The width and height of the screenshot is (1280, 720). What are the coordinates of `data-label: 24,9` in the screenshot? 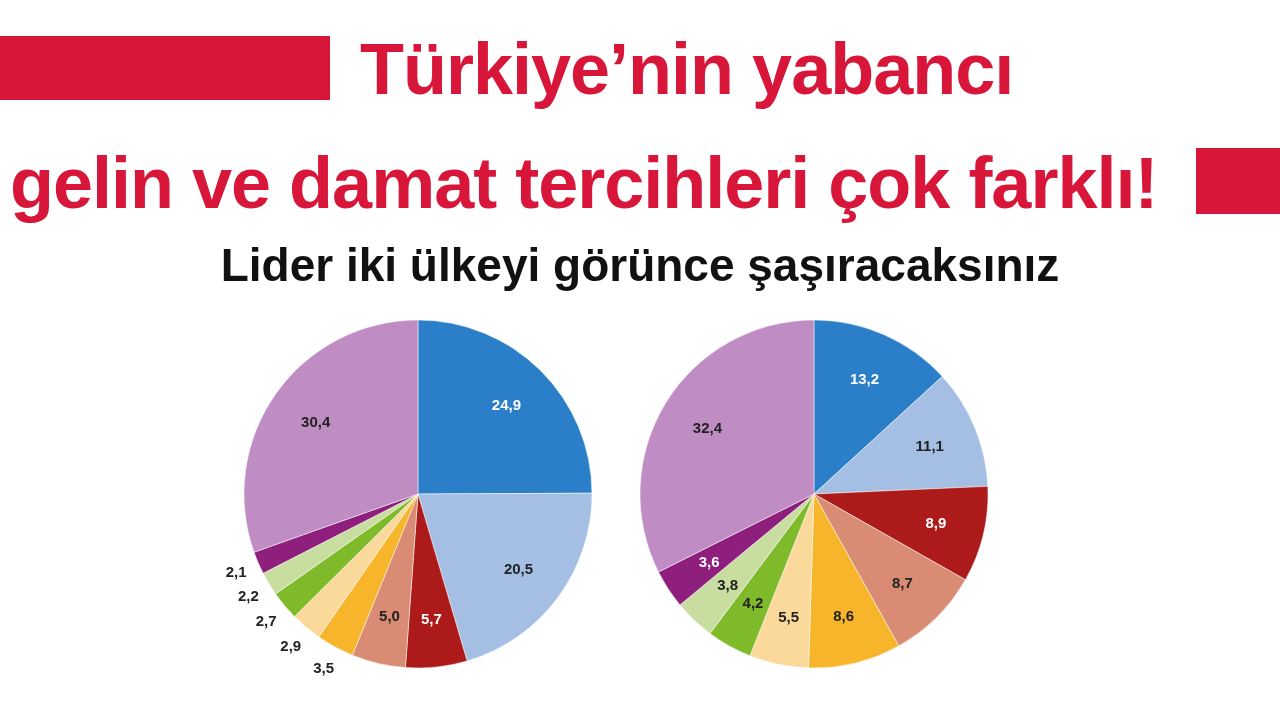 It's located at (506, 405).